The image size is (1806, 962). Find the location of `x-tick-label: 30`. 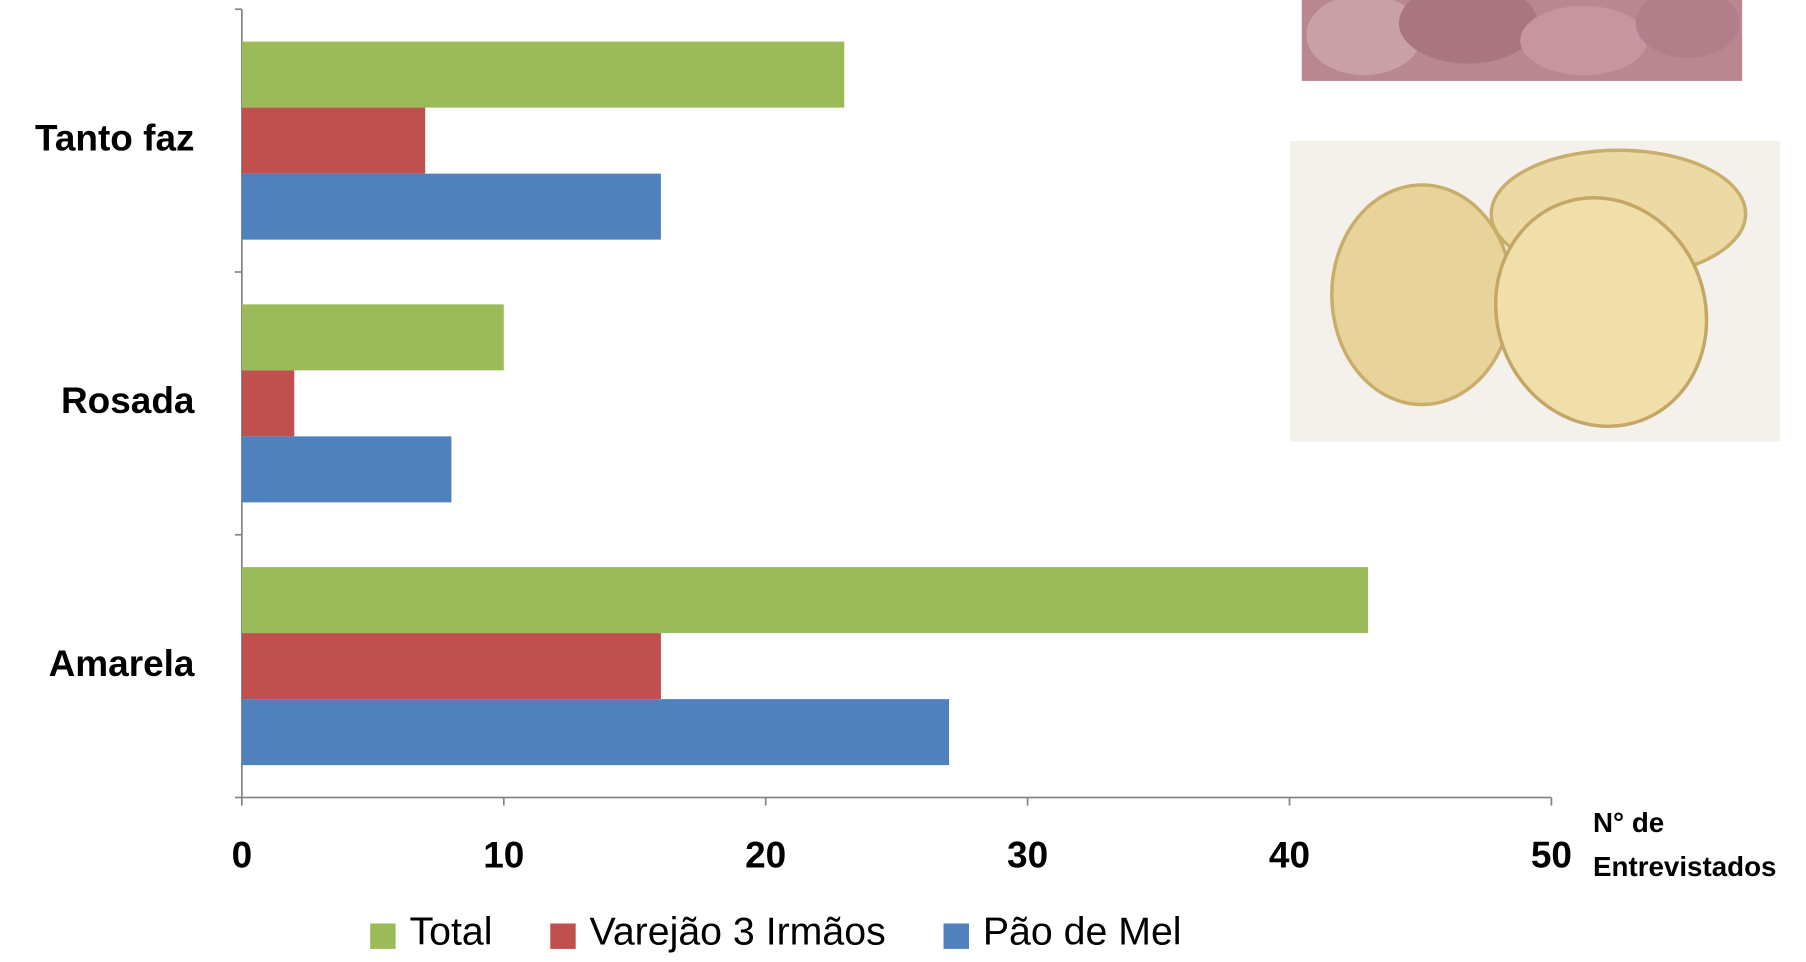

x-tick-label: 30 is located at coordinates (1027, 854).